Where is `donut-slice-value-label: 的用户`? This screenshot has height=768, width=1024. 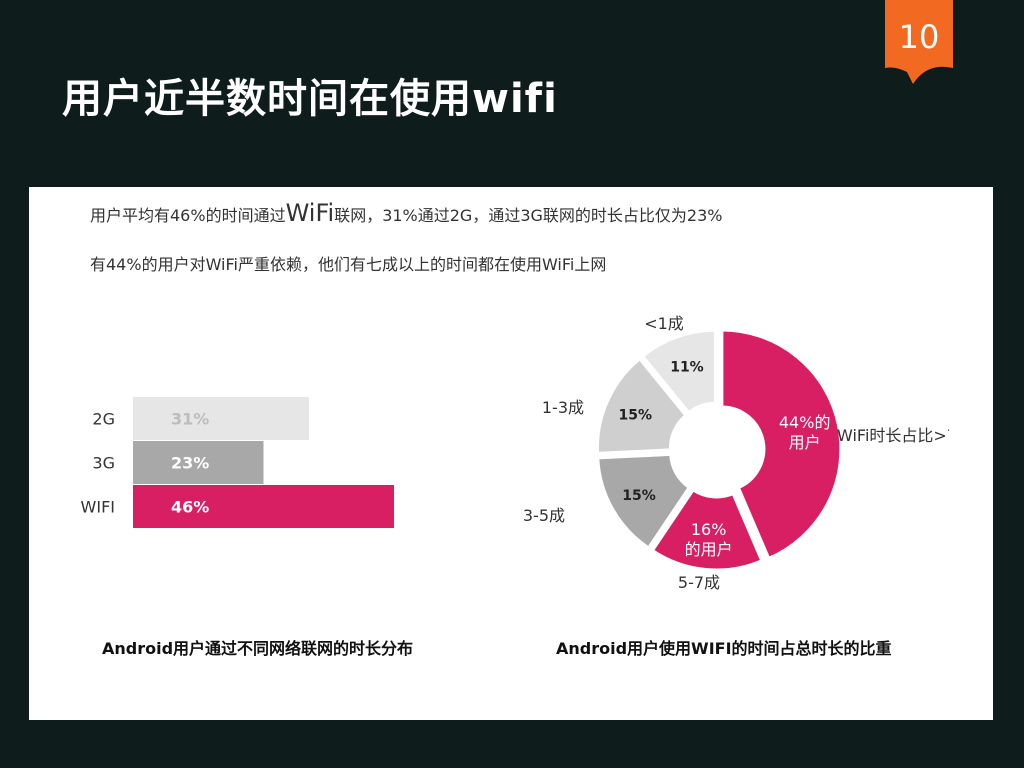 donut-slice-value-label: 的用户 is located at coordinates (709, 549).